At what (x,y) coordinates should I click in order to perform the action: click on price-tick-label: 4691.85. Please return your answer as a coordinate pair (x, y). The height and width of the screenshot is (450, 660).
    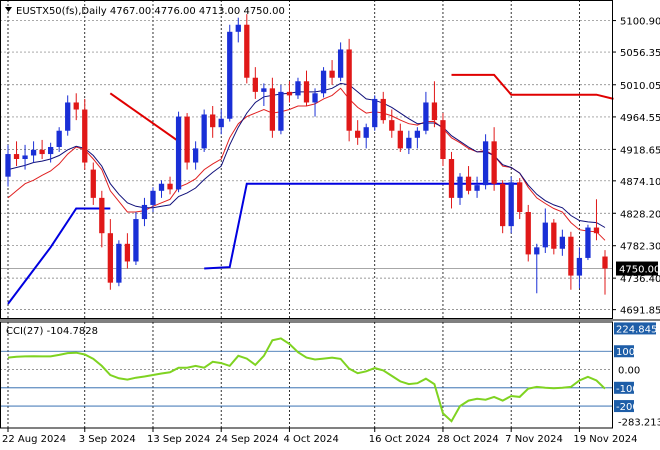
    Looking at the image, I should click on (640, 311).